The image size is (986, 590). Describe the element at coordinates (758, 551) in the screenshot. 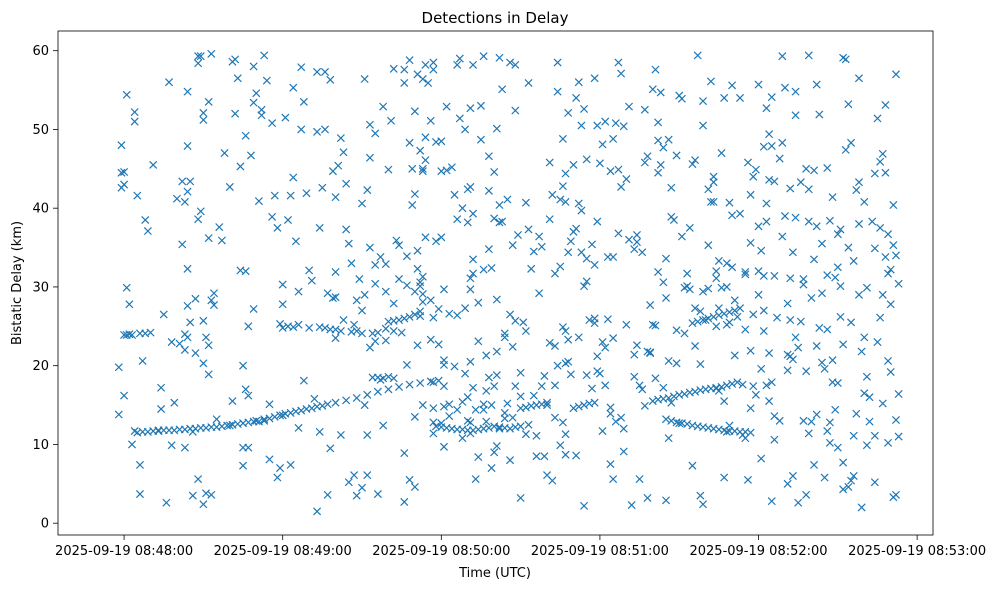

I see `x-tick-label: 2025-09-19 08:52:00` at that location.